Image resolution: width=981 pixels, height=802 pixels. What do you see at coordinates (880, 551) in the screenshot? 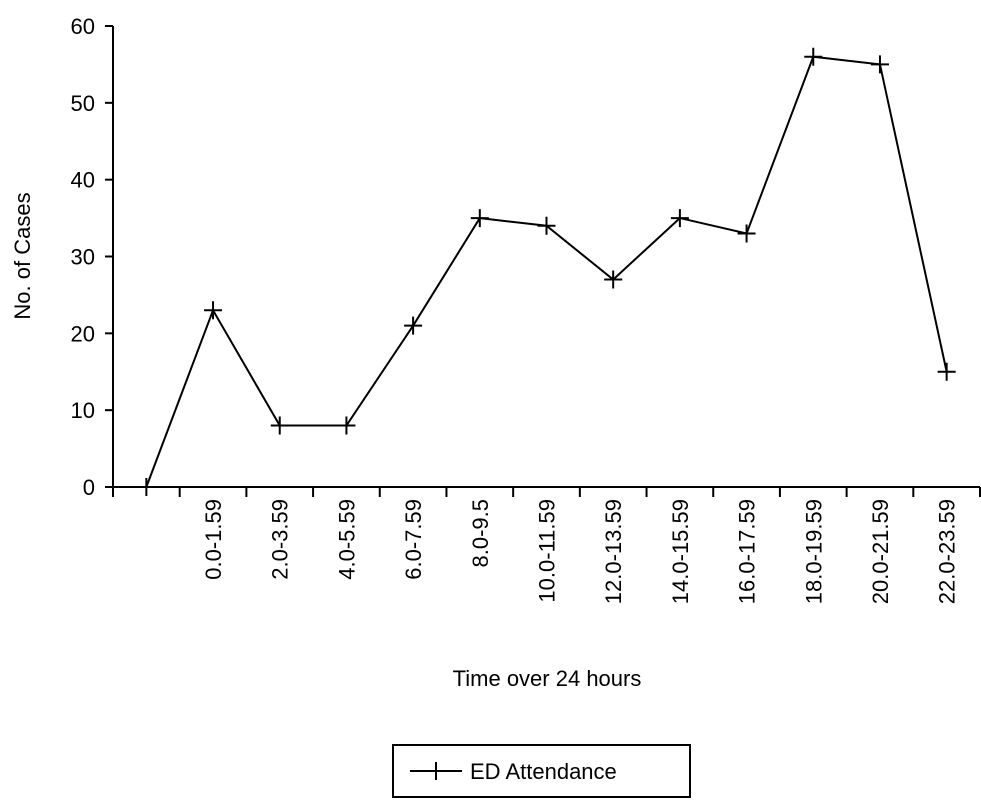
I see `x-tick-label: 20.0-21.59` at bounding box center [880, 551].